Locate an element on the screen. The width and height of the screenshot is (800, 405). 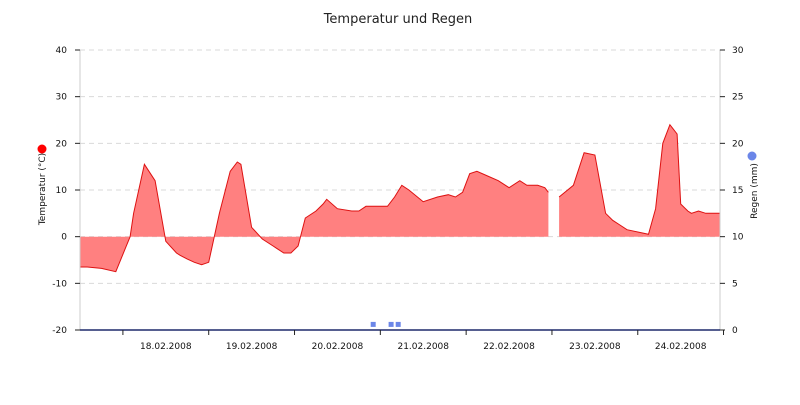
x-tick-label: 19.02.2008 is located at coordinates (252, 347).